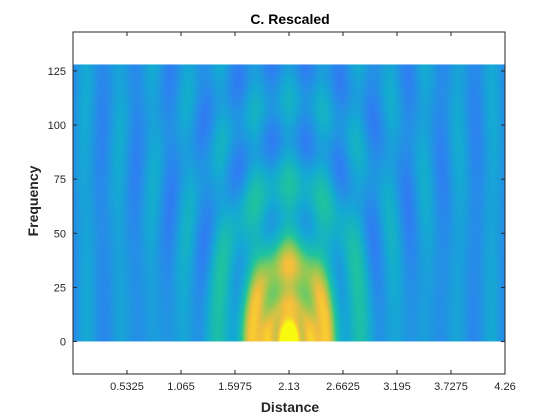 The width and height of the screenshot is (560, 420). I want to click on chart-title: C. Rescaled, so click(289, 19).